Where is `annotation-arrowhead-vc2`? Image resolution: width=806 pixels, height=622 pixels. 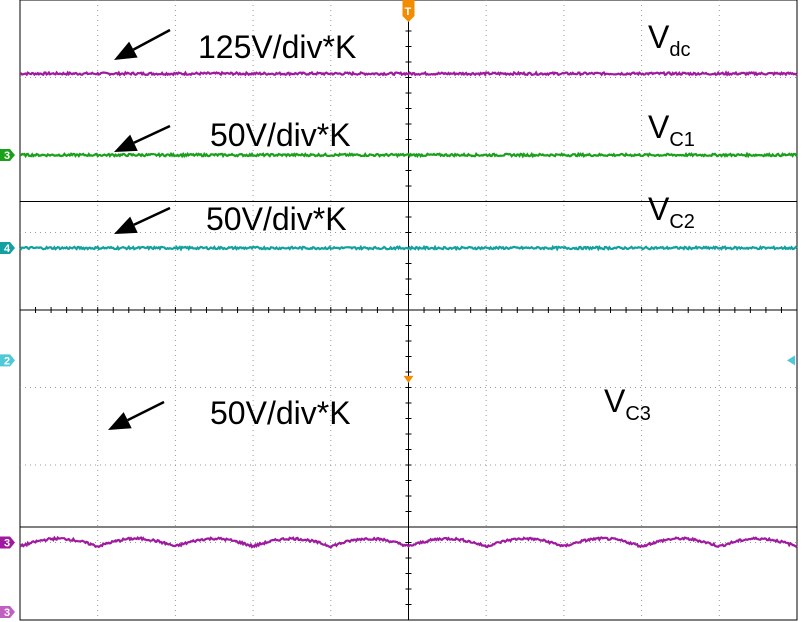
annotation-arrowhead-vc2 is located at coordinates (126, 225).